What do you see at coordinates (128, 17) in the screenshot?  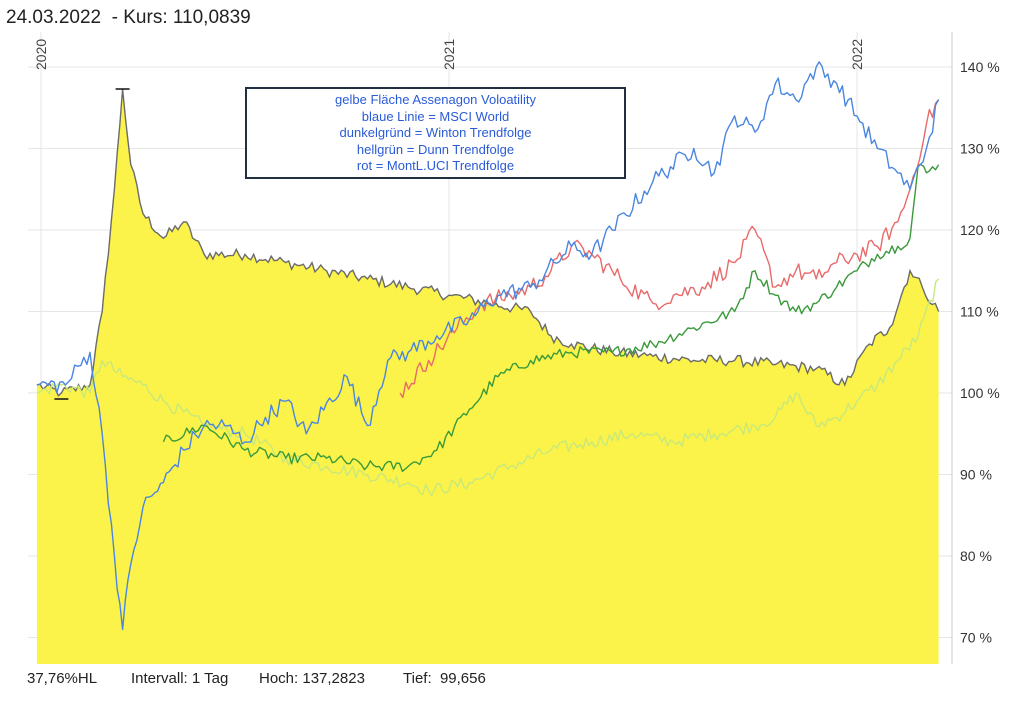 I see `chart-title: 24.03.2022 - Kurs: 110,0839` at bounding box center [128, 17].